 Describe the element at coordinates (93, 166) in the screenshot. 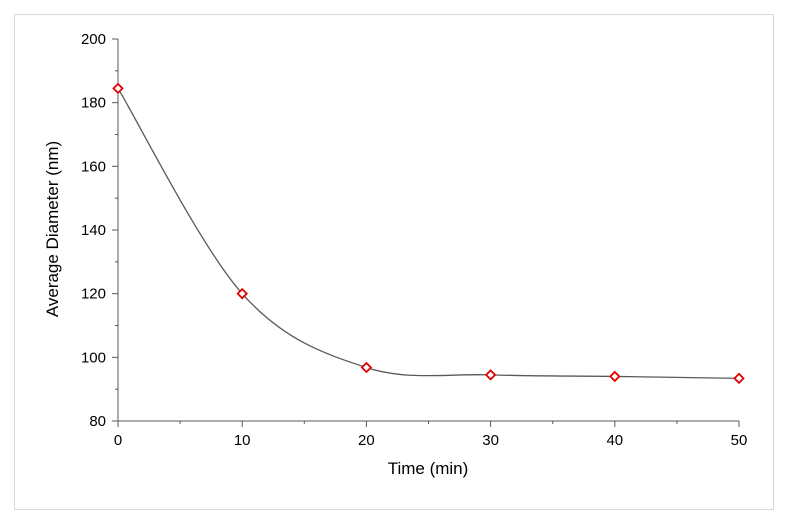

I see `y-tick-label: 160` at that location.